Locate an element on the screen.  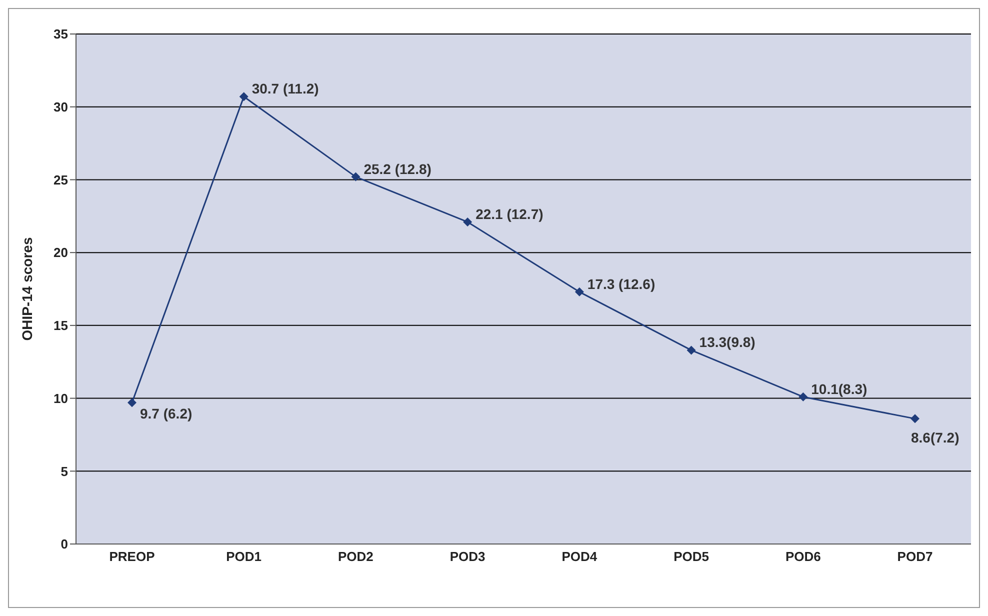
y-tick-label: 30 is located at coordinates (61, 106).